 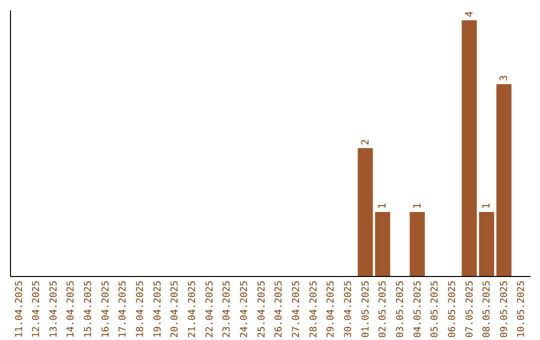 What do you see at coordinates (123, 309) in the screenshot?
I see `x-tick-label: 17.04.2025` at bounding box center [123, 309].